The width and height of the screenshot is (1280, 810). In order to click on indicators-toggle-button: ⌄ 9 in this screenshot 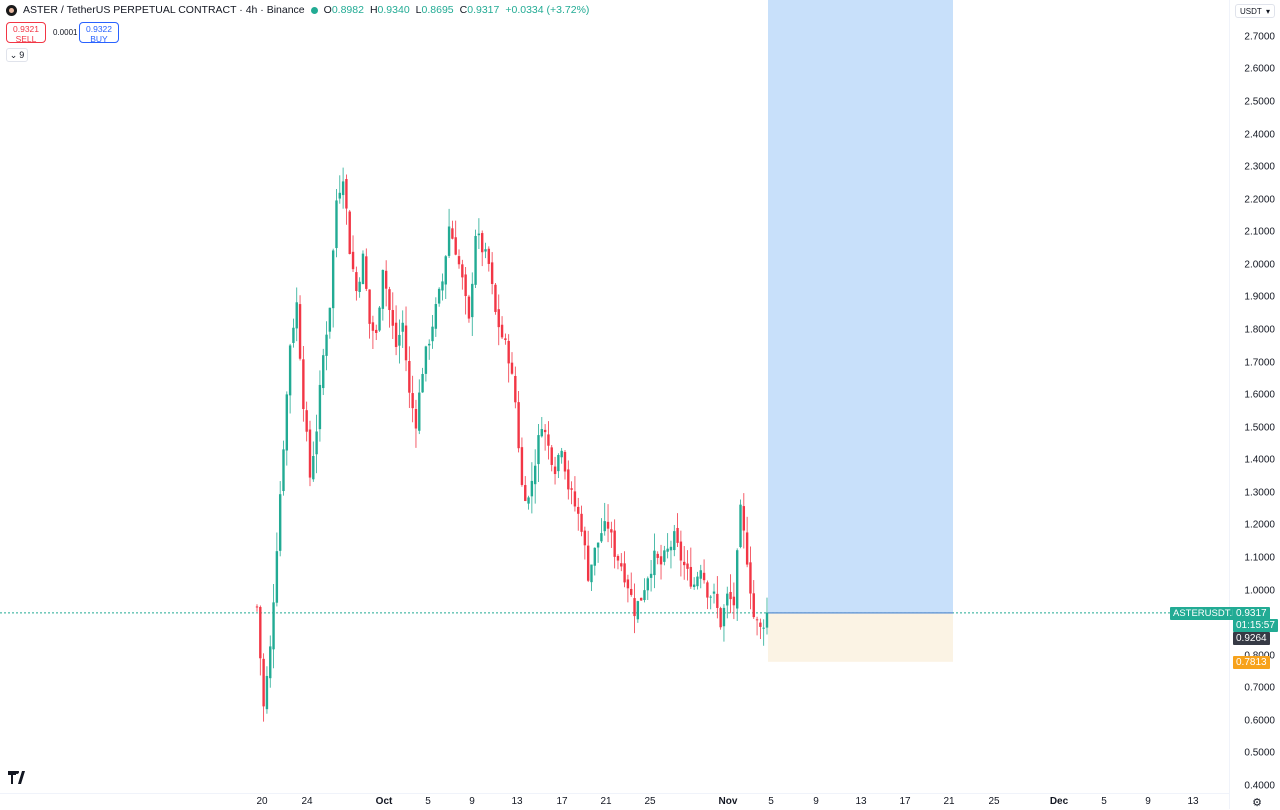, I will do `click(17, 55)`.